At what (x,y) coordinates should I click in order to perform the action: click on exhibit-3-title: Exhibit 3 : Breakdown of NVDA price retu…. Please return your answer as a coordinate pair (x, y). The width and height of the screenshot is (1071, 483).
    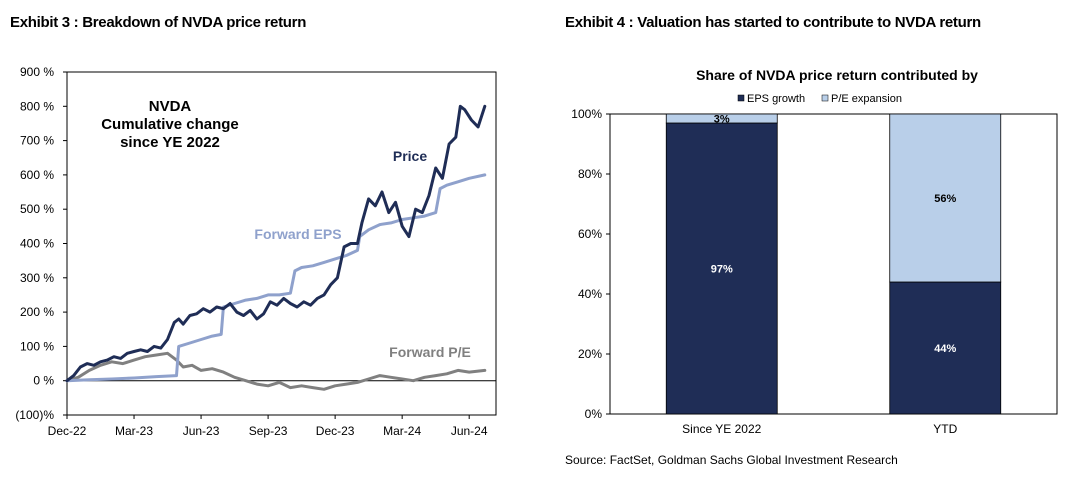
    Looking at the image, I should click on (158, 22).